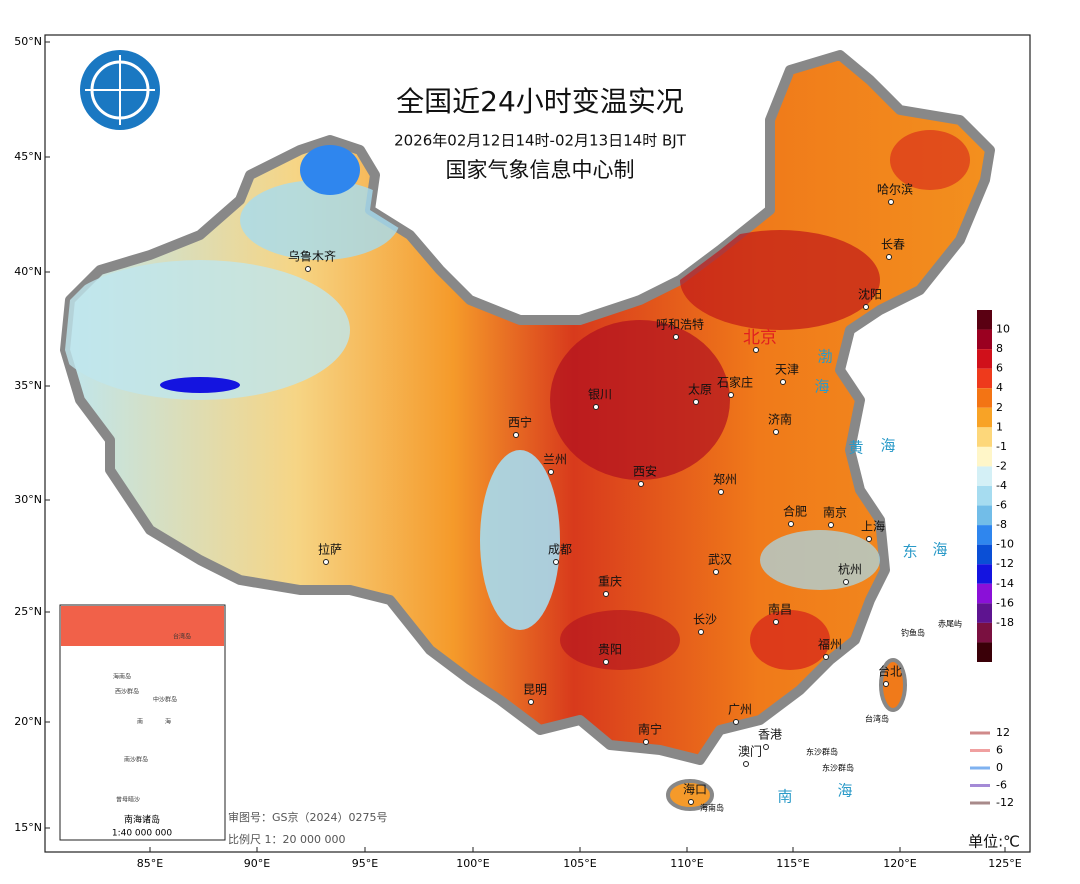  What do you see at coordinates (909, 552) in the screenshot?
I see `sea-label: 东` at bounding box center [909, 552].